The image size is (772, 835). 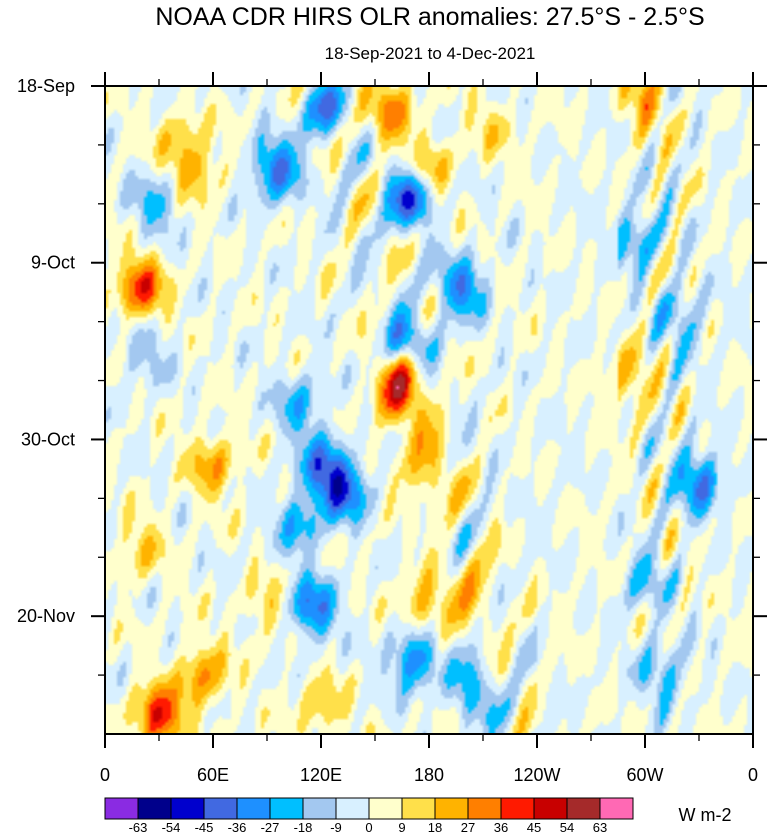 What do you see at coordinates (53, 263) in the screenshot?
I see `y-tick-label: 9-Oct` at bounding box center [53, 263].